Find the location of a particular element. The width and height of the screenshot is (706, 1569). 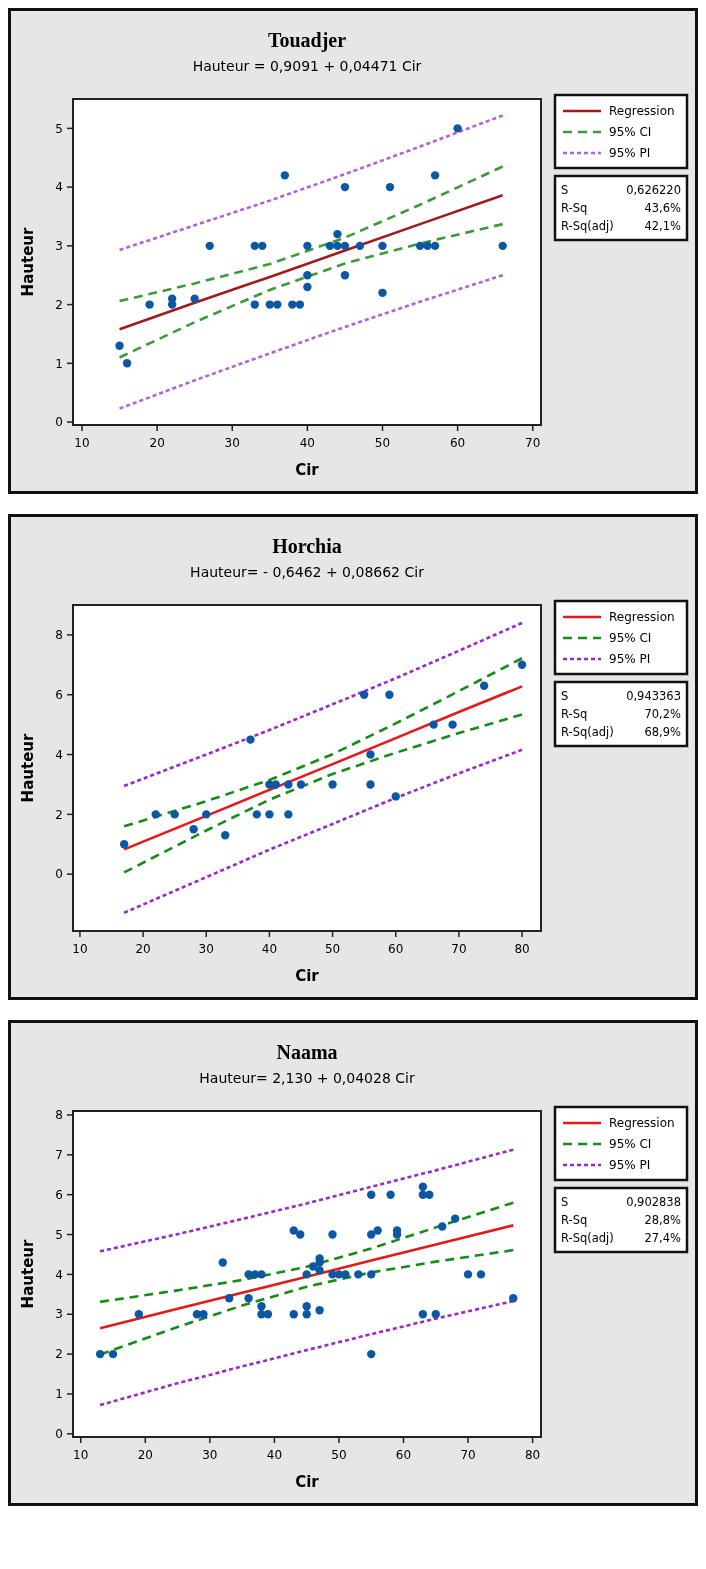

x-tick-label: 20 is located at coordinates (143, 949).